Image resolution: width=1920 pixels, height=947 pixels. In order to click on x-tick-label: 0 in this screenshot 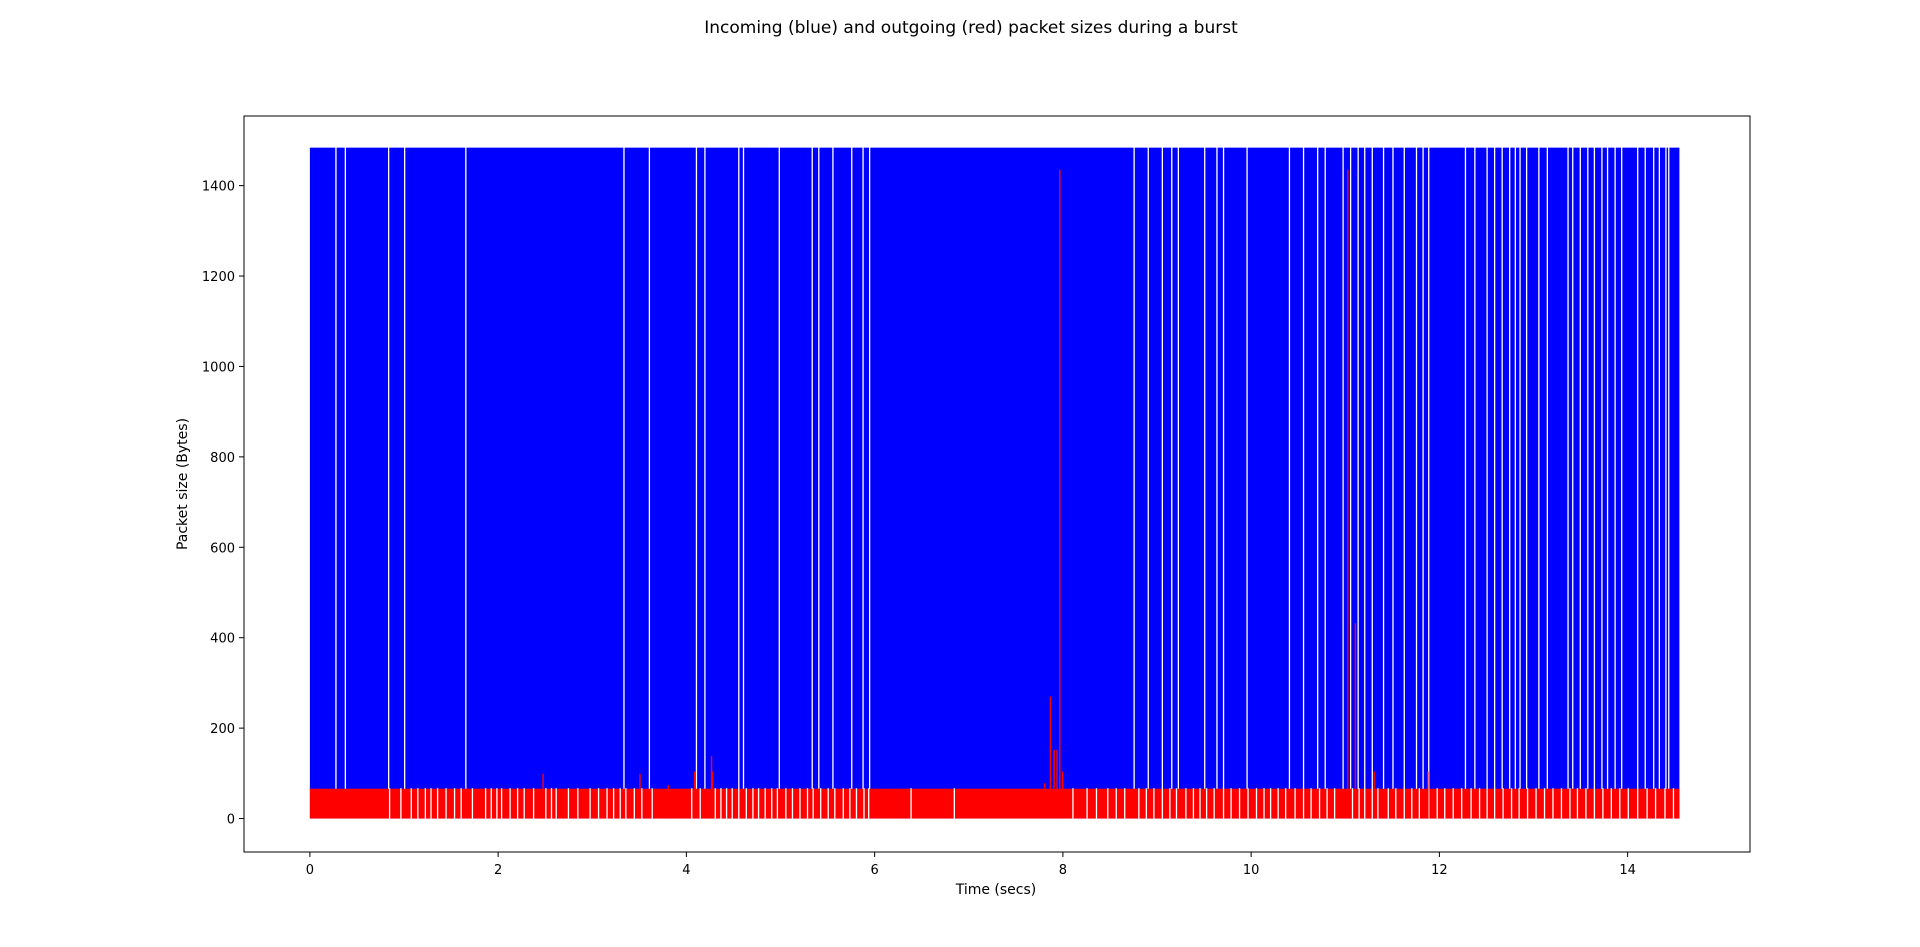, I will do `click(310, 870)`.